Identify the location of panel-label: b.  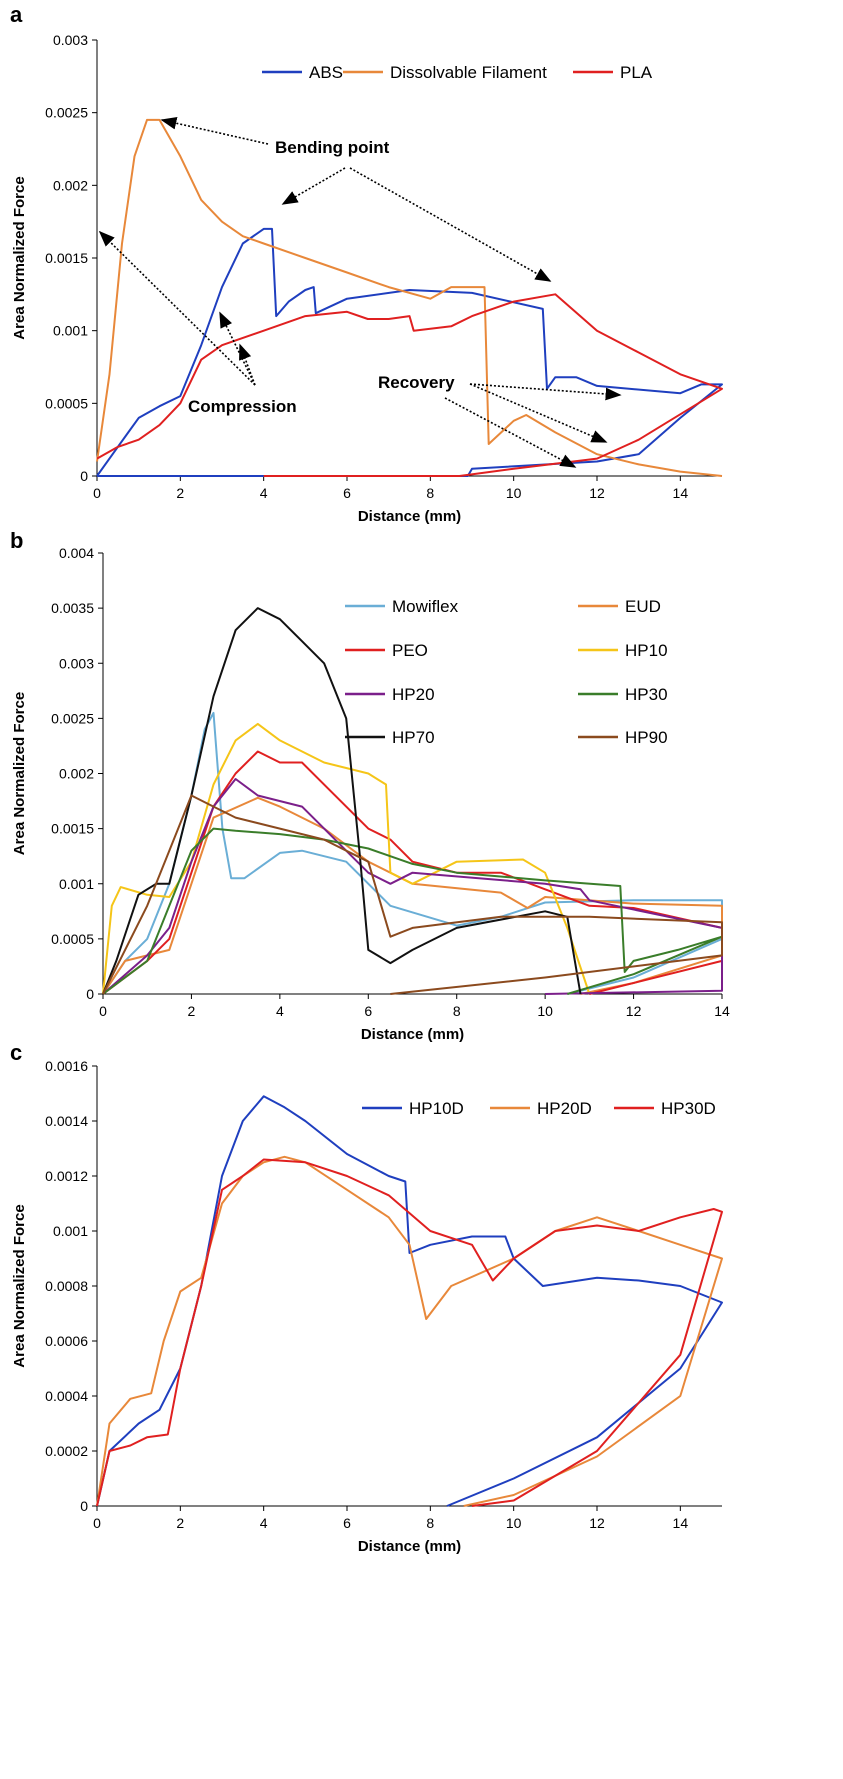
(16, 540).